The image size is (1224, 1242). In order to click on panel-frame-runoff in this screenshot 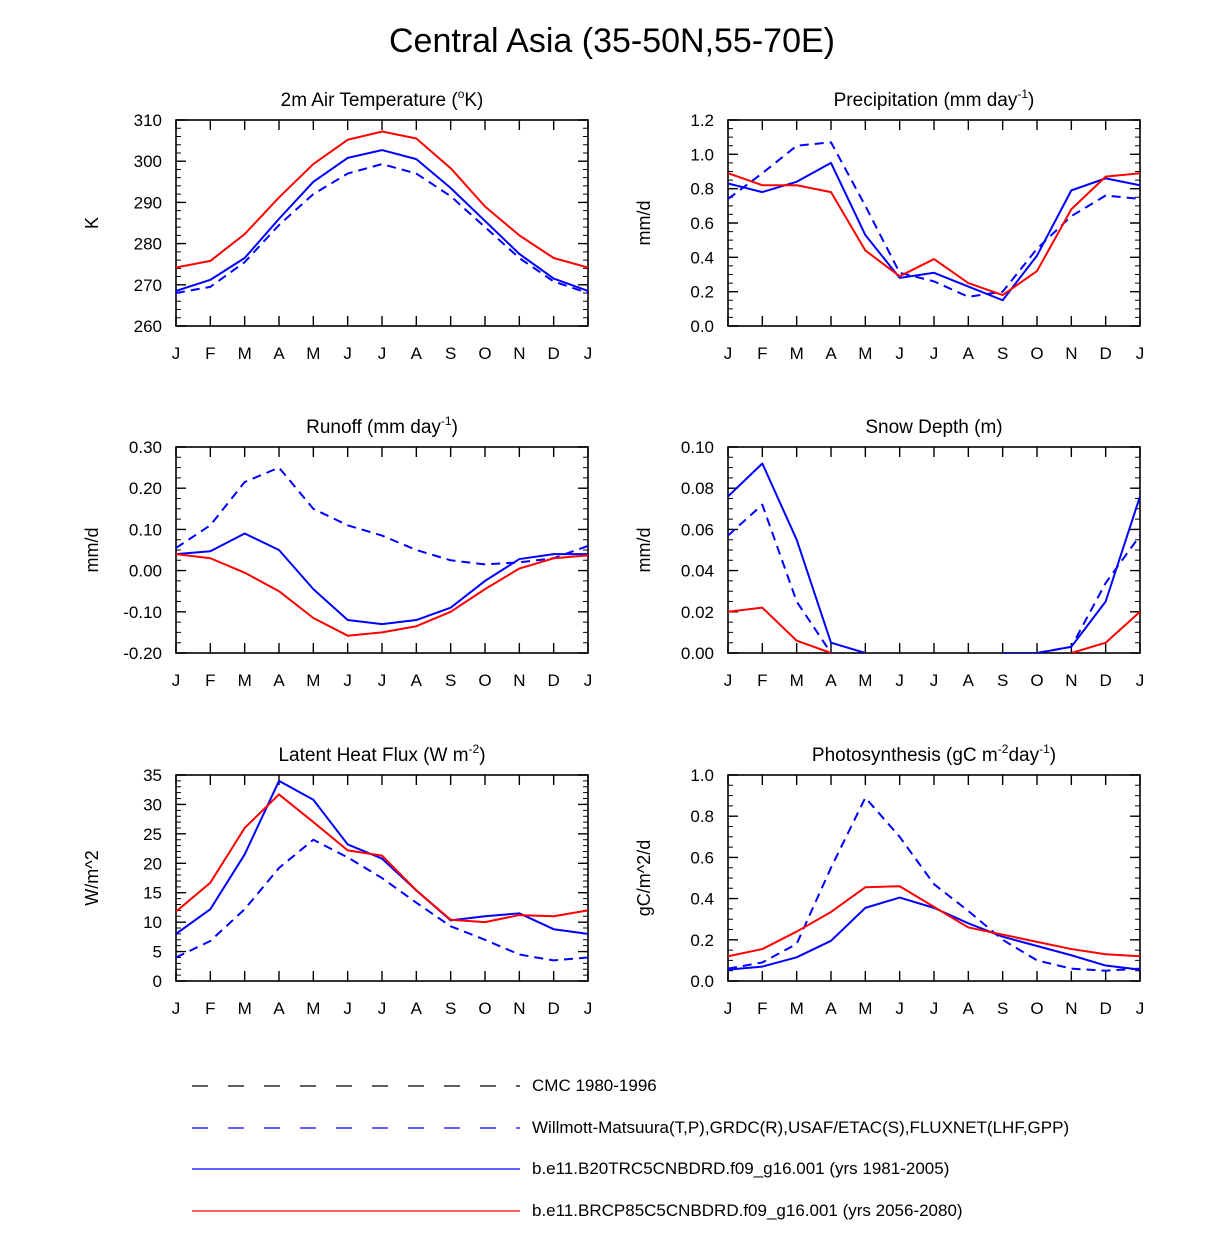, I will do `click(382, 550)`.